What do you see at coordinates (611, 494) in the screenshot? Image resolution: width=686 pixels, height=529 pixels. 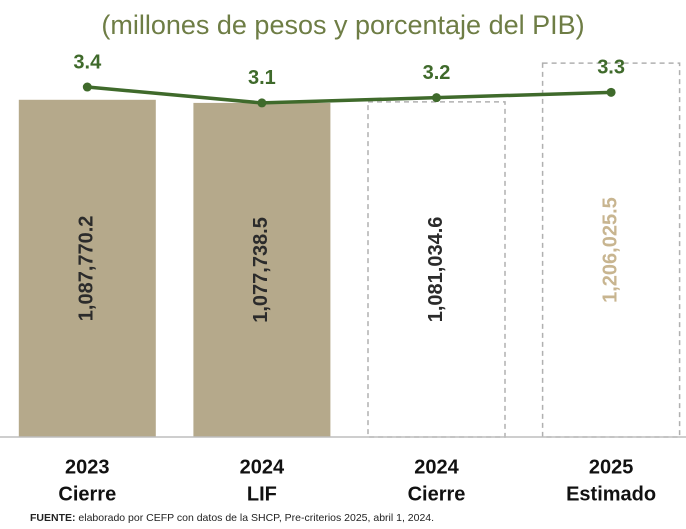 I see `x-tick-label: Estimado` at bounding box center [611, 494].